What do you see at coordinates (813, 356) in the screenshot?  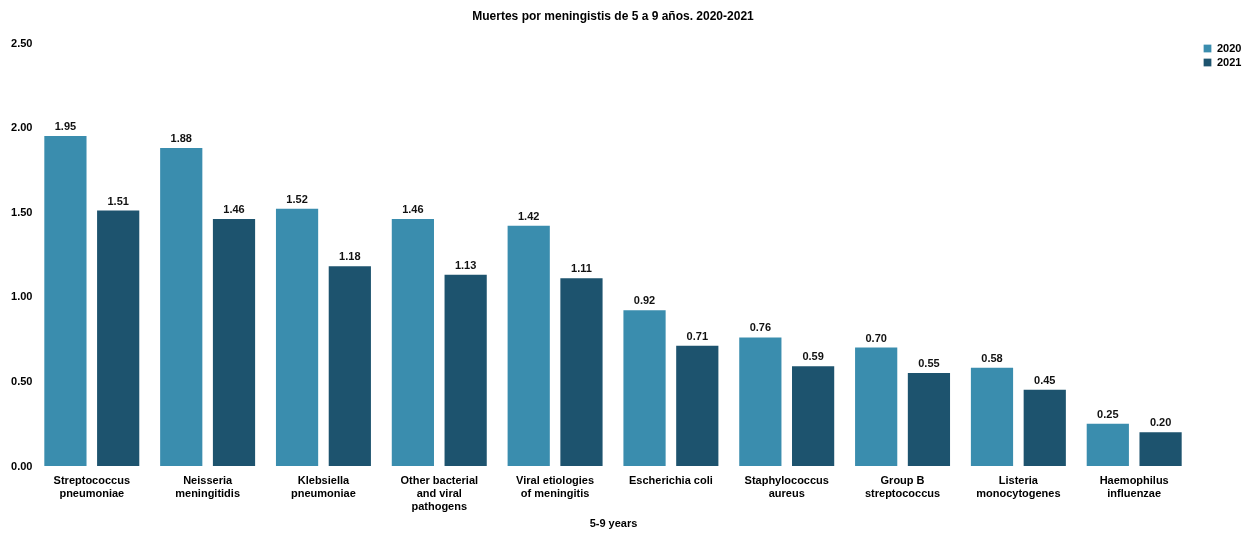 I see `data-label: 0.59` at bounding box center [813, 356].